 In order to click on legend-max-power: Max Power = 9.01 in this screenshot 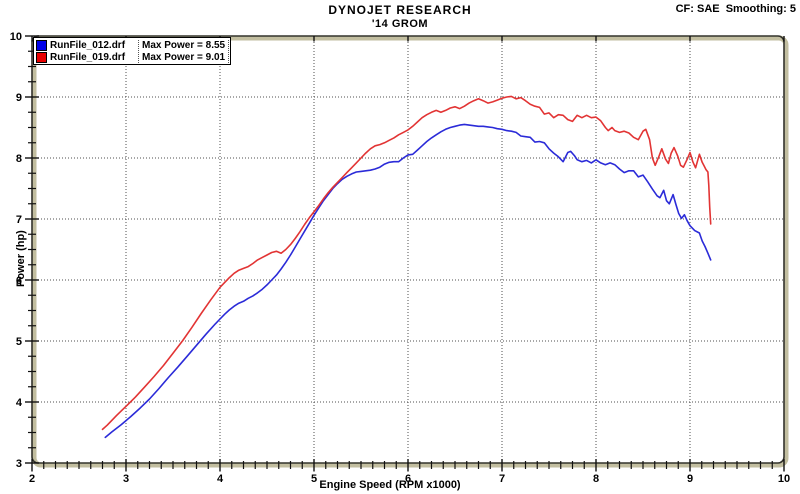, I will do `click(184, 57)`.